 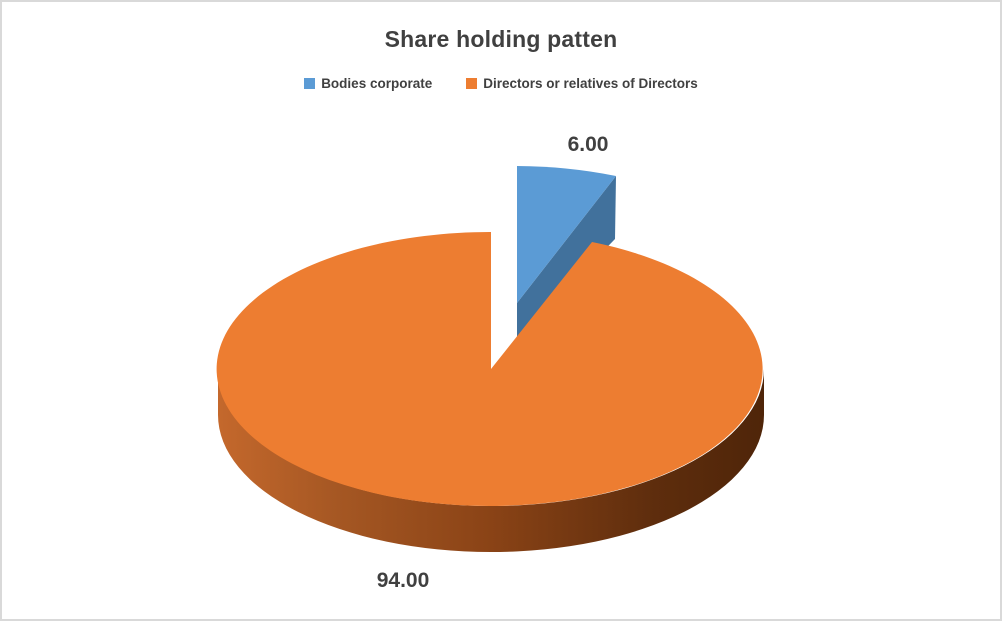 I want to click on data-label-directors: 94.00, so click(x=403, y=580).